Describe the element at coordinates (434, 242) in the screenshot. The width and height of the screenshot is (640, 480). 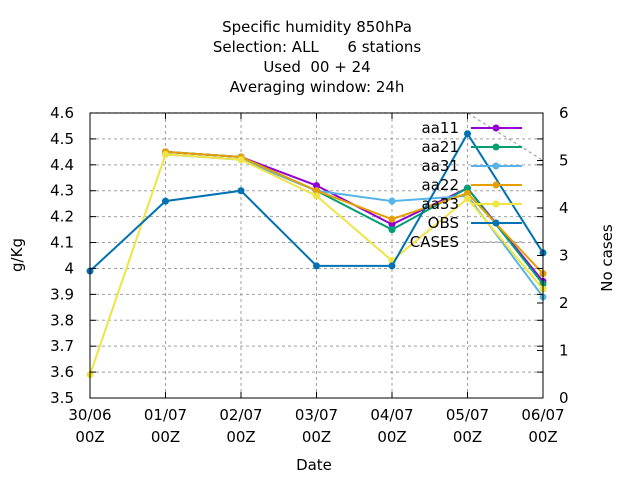
I see `legend-label: CASES` at that location.